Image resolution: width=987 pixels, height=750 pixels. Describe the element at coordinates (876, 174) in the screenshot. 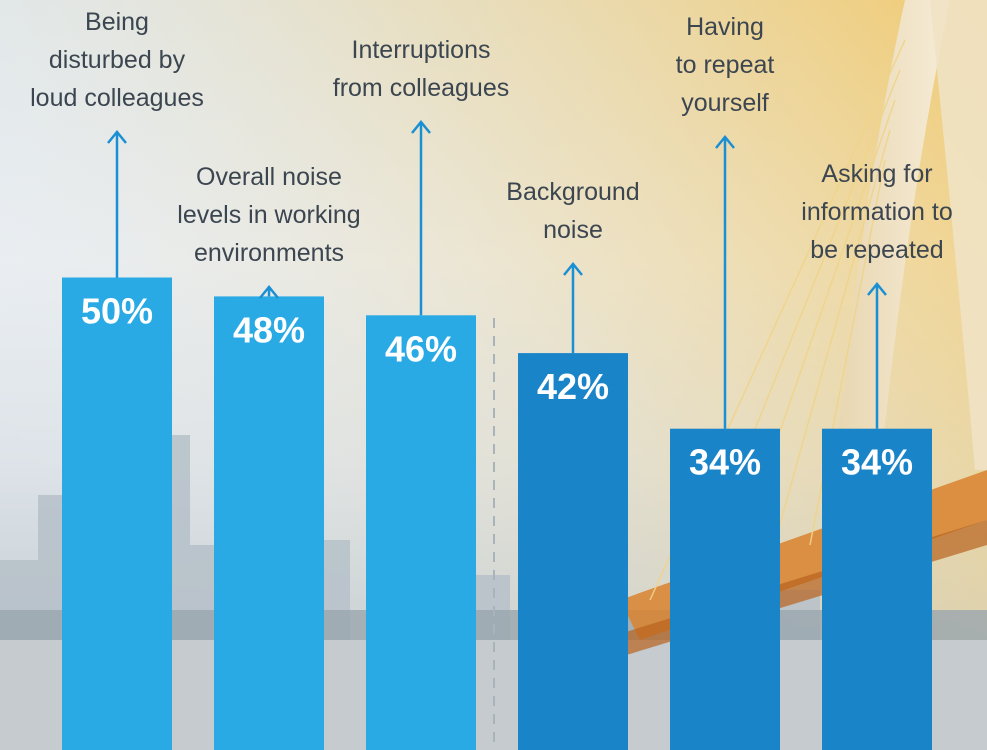

I see `category-label-6-line-1: Asking for` at that location.